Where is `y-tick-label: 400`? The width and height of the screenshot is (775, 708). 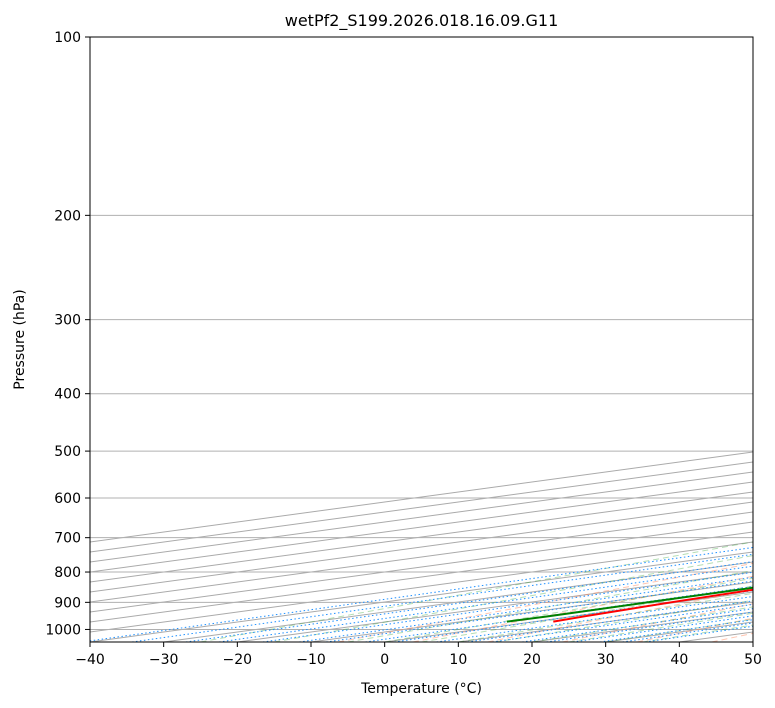 y-tick-label: 400 is located at coordinates (67, 395).